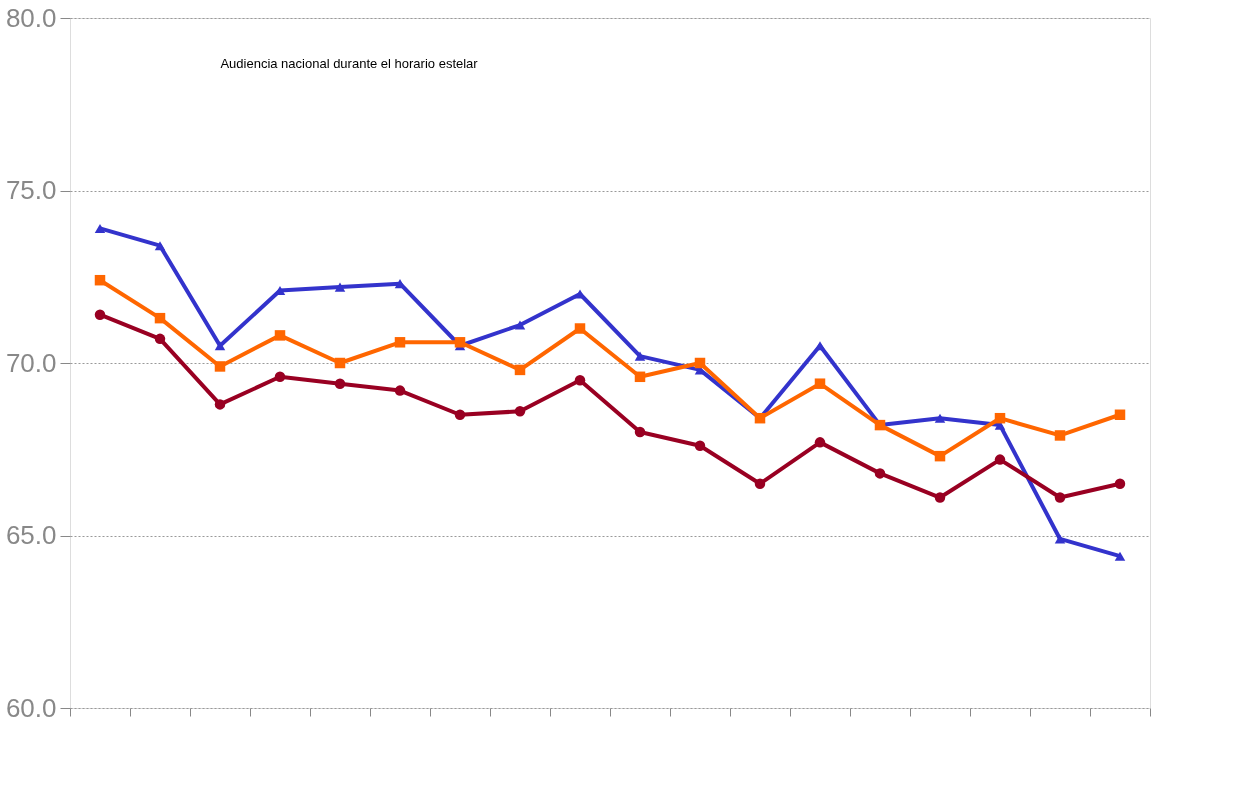  What do you see at coordinates (31, 190) in the screenshot?
I see `y-tick-label: 75.0` at bounding box center [31, 190].